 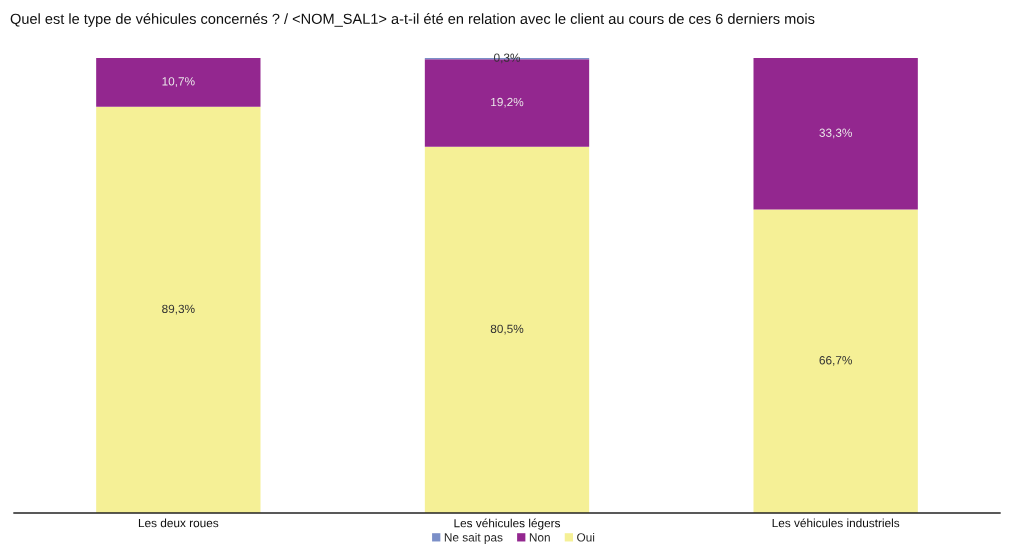 I want to click on data-label: 89,3%, so click(x=178, y=309).